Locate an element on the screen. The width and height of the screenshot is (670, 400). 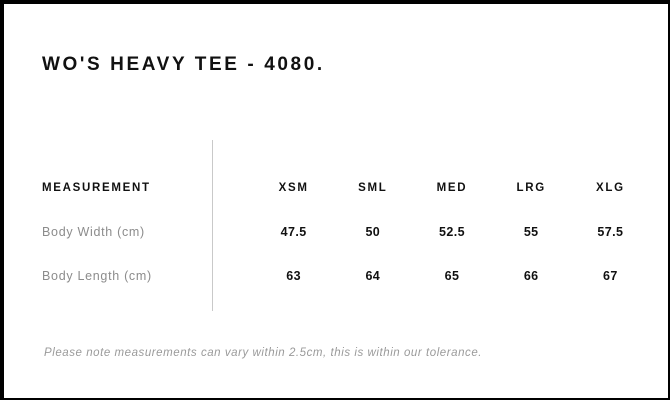
table-header-row: MEASUREMENT XSM SML MED LRG XLG is located at coordinates (346, 188).